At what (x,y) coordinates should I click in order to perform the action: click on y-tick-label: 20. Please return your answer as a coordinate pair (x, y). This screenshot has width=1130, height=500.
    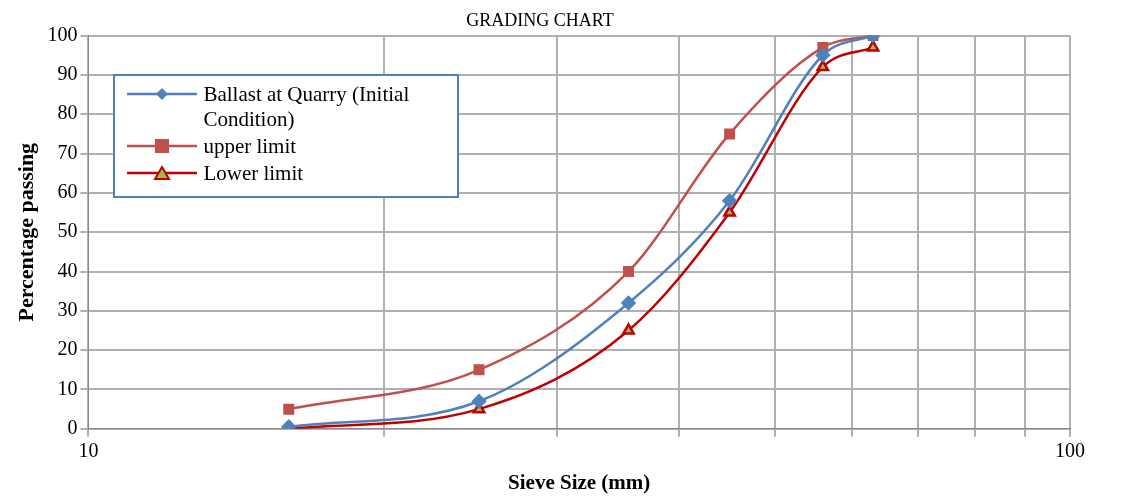
    Looking at the image, I should click on (67, 348).